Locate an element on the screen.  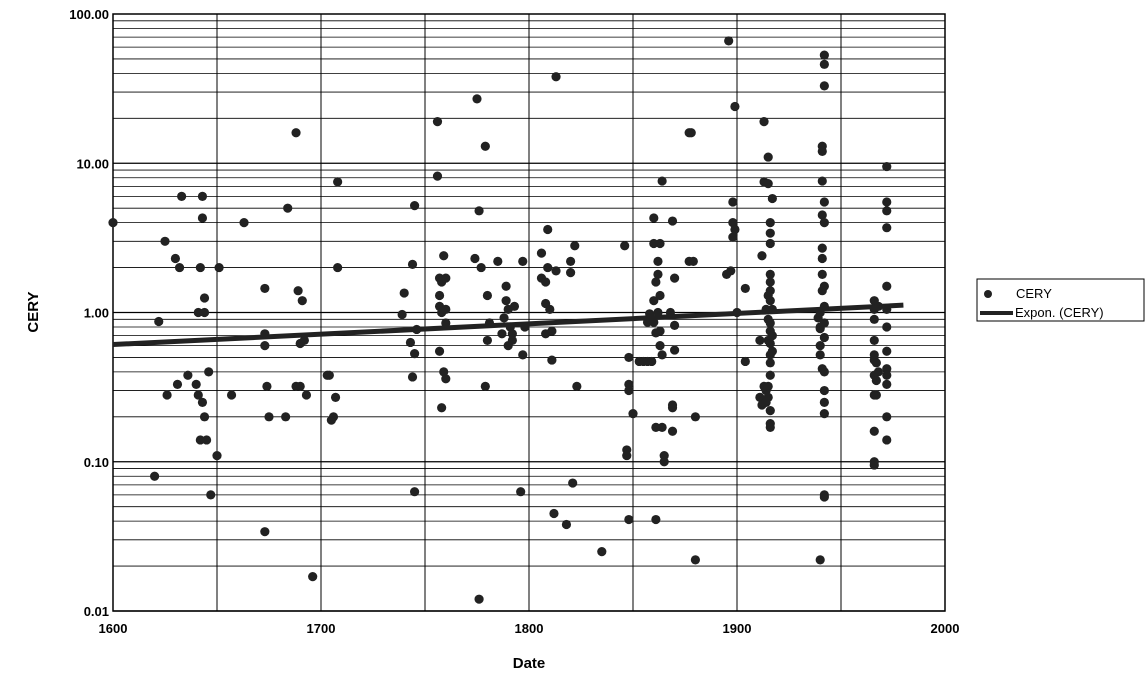
legend-label-cery: CERY is located at coordinates (1034, 293).